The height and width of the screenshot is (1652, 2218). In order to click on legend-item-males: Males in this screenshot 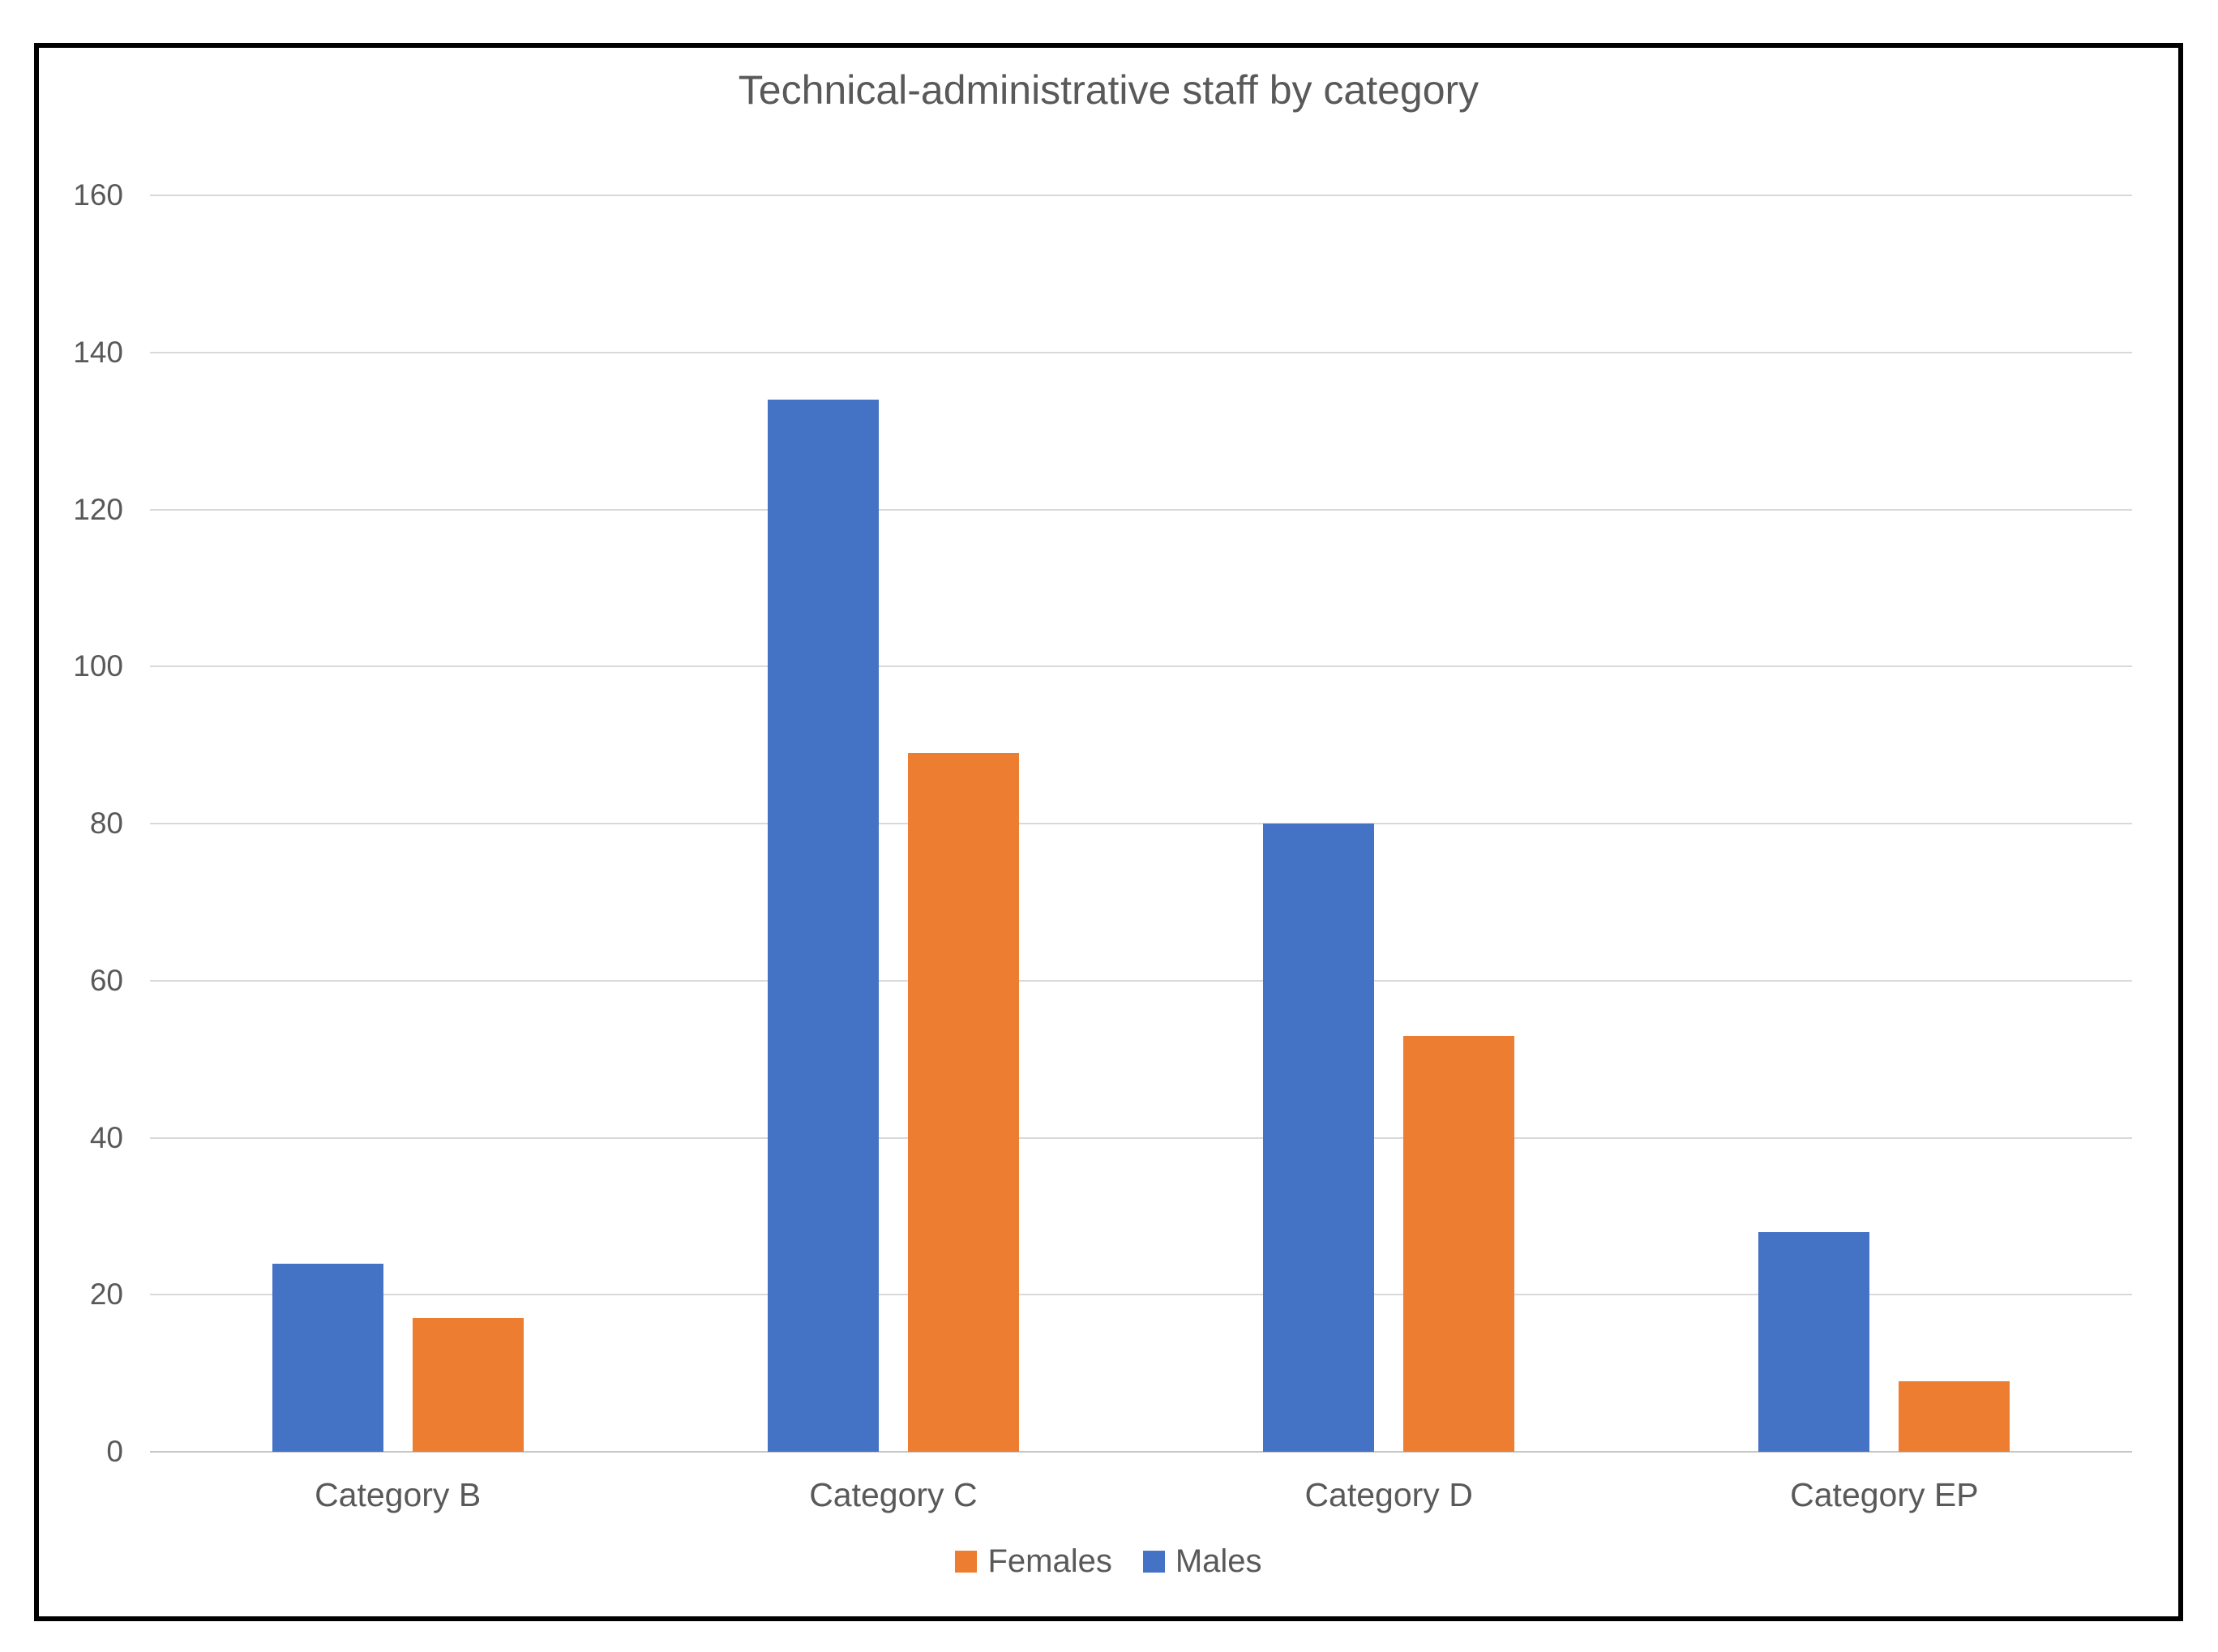, I will do `click(1202, 1562)`.